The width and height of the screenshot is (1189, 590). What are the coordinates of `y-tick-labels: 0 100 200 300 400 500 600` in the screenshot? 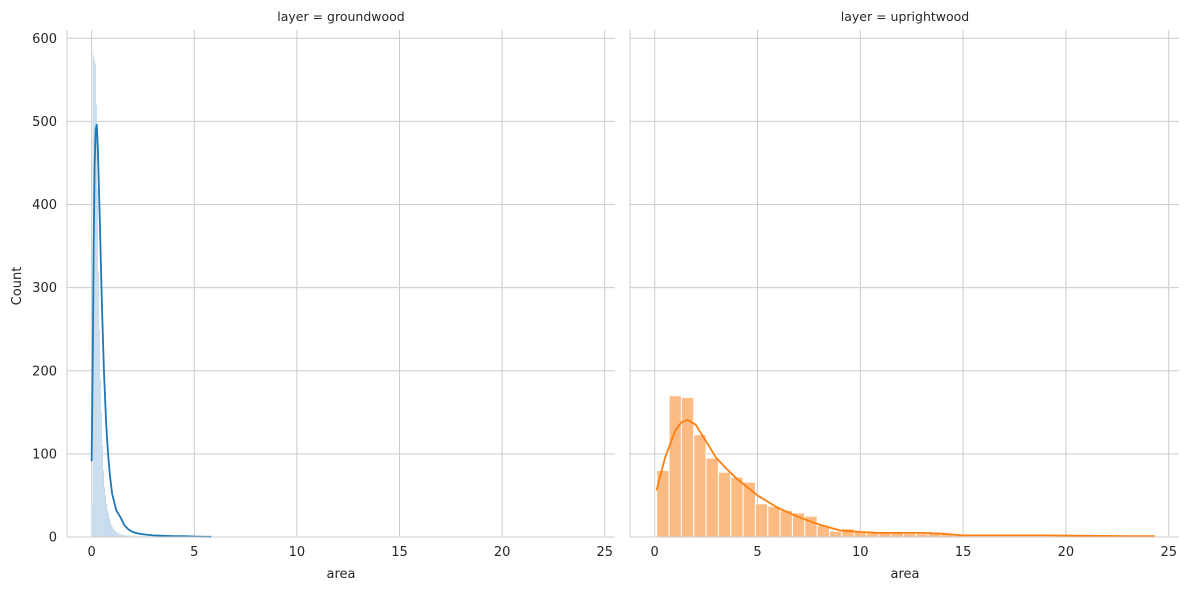 It's located at (44, 289).